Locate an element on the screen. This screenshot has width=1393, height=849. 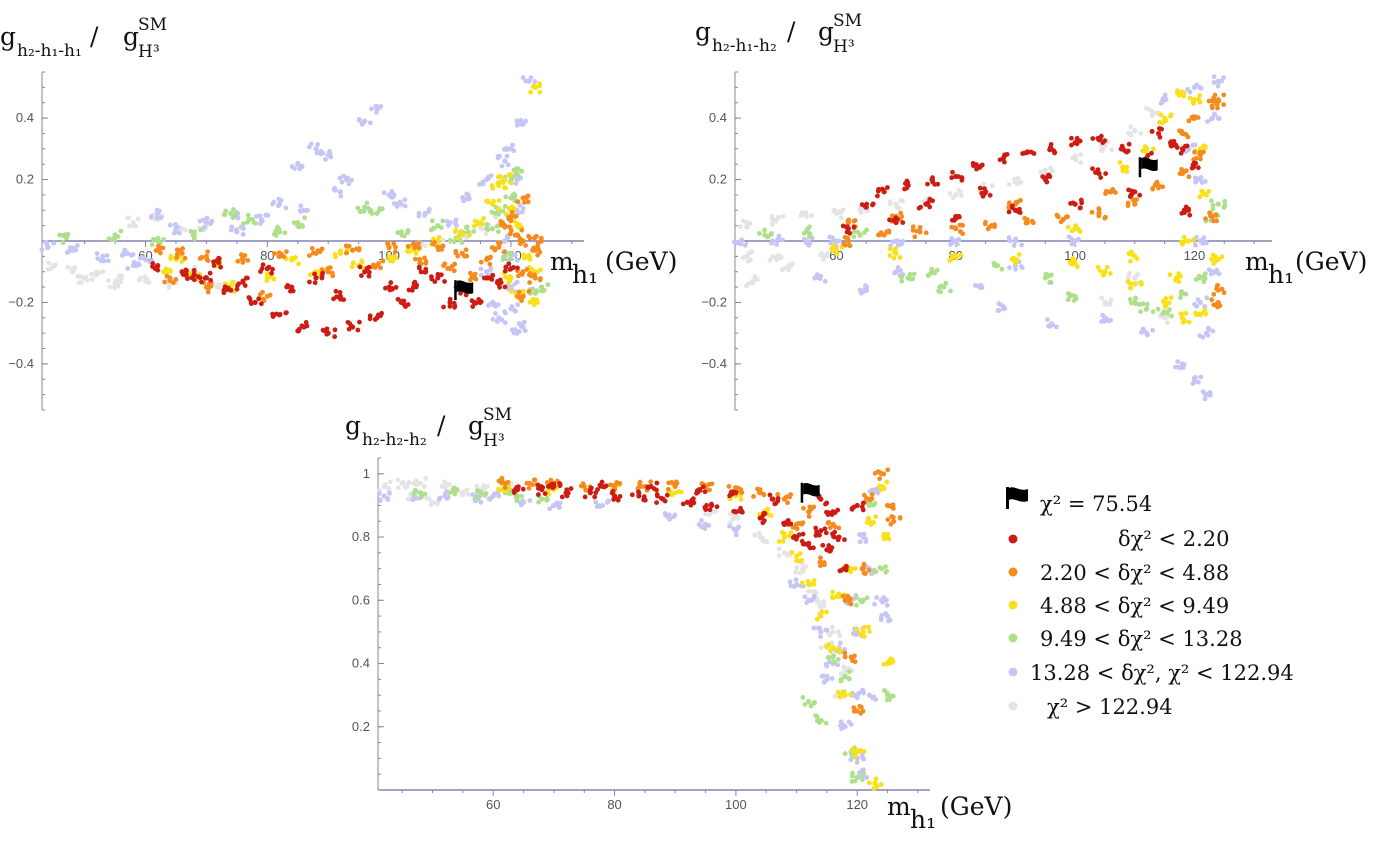
legend-item-5: 13.28 < δχ², χ² < 122.94 is located at coordinates (1151, 673).